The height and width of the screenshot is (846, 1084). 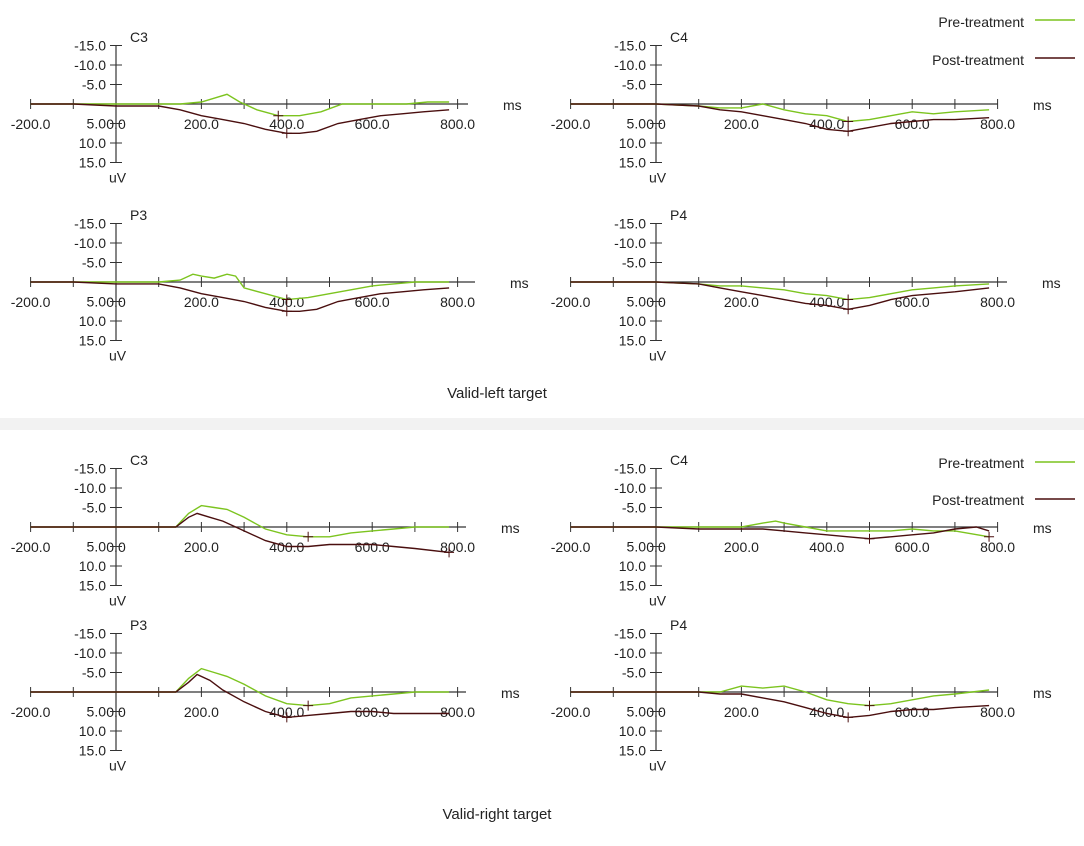 What do you see at coordinates (138, 625) in the screenshot?
I see `plot-title: P3` at bounding box center [138, 625].